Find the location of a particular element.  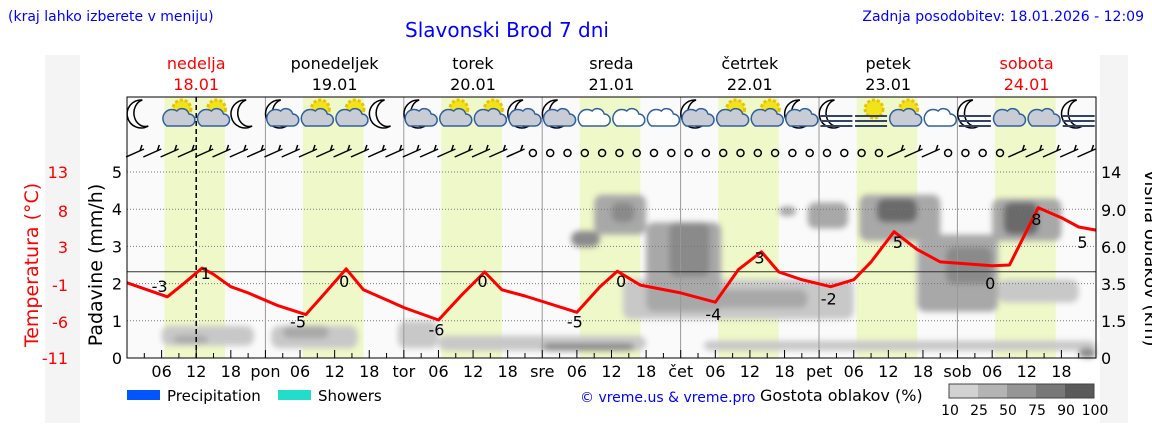

x-tick-label: sre is located at coordinates (542, 371).